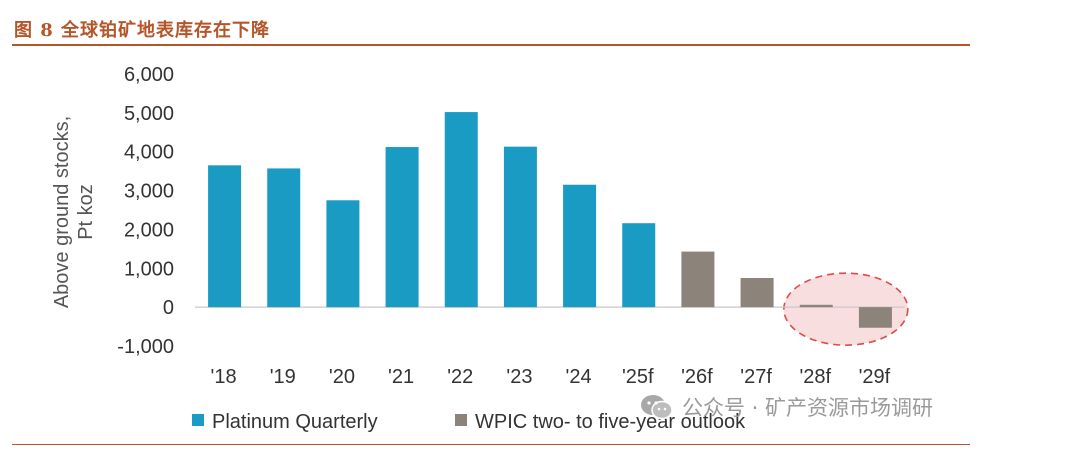  Describe the element at coordinates (697, 377) in the screenshot. I see `x-tick-label: '26f` at that location.